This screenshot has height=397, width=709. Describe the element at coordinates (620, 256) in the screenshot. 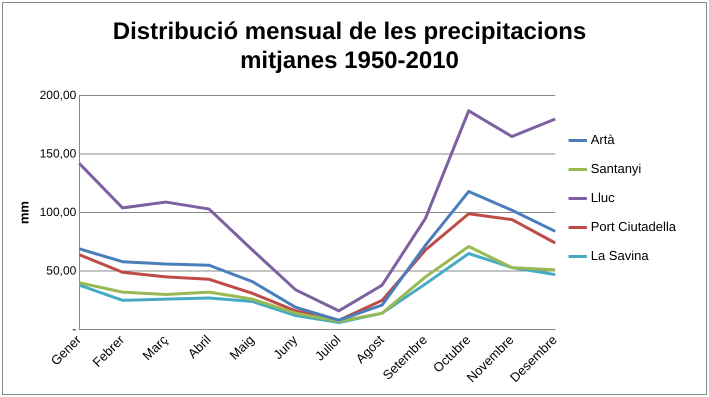

I see `legend-label: La Savina` at that location.